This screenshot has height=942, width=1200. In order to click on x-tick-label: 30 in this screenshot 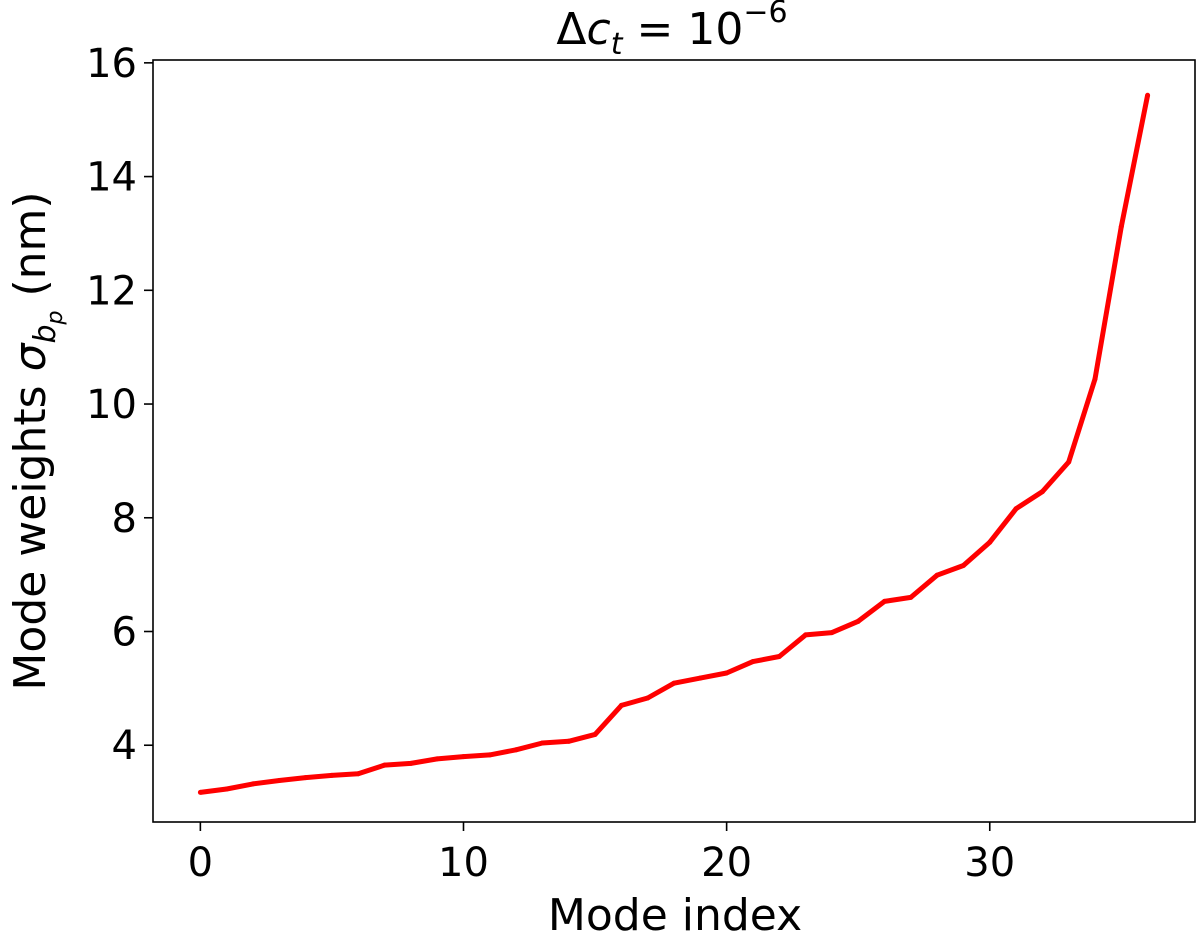, I will do `click(989, 863)`.